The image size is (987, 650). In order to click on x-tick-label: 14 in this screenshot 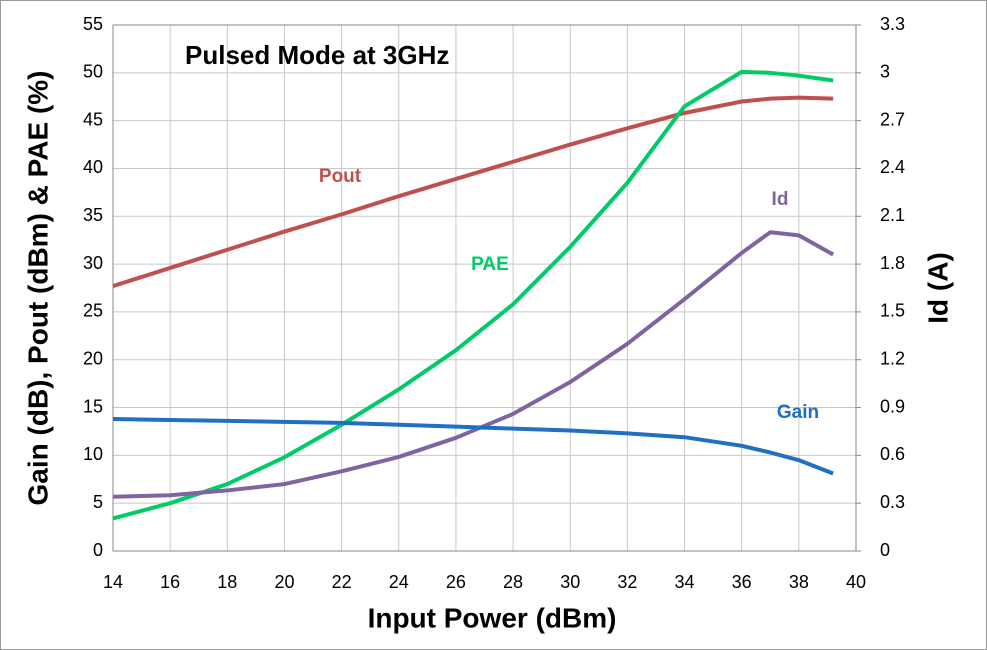, I will do `click(113, 582)`.